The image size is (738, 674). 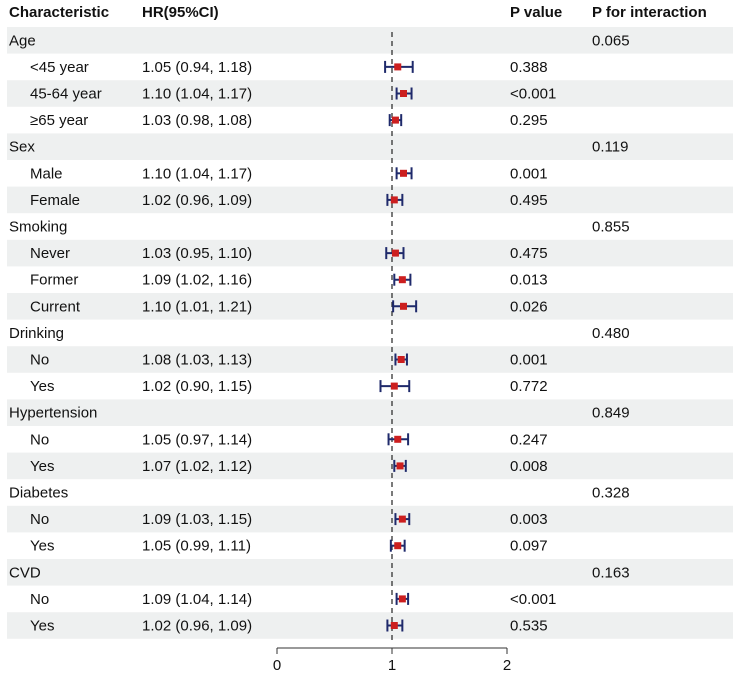 I want to click on hr-ci-text: 1.05 (0.97, 1.14), so click(x=197, y=439).